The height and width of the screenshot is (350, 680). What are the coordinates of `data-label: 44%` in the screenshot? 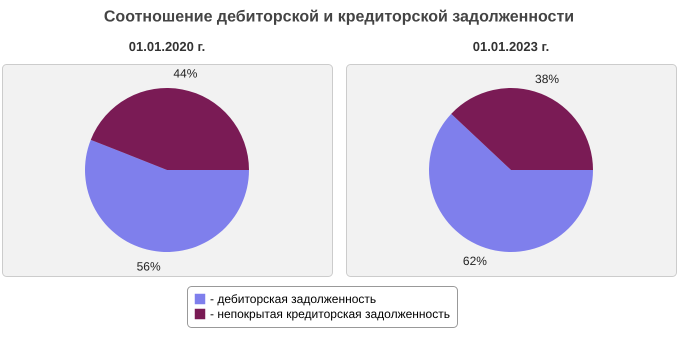 It's located at (185, 73).